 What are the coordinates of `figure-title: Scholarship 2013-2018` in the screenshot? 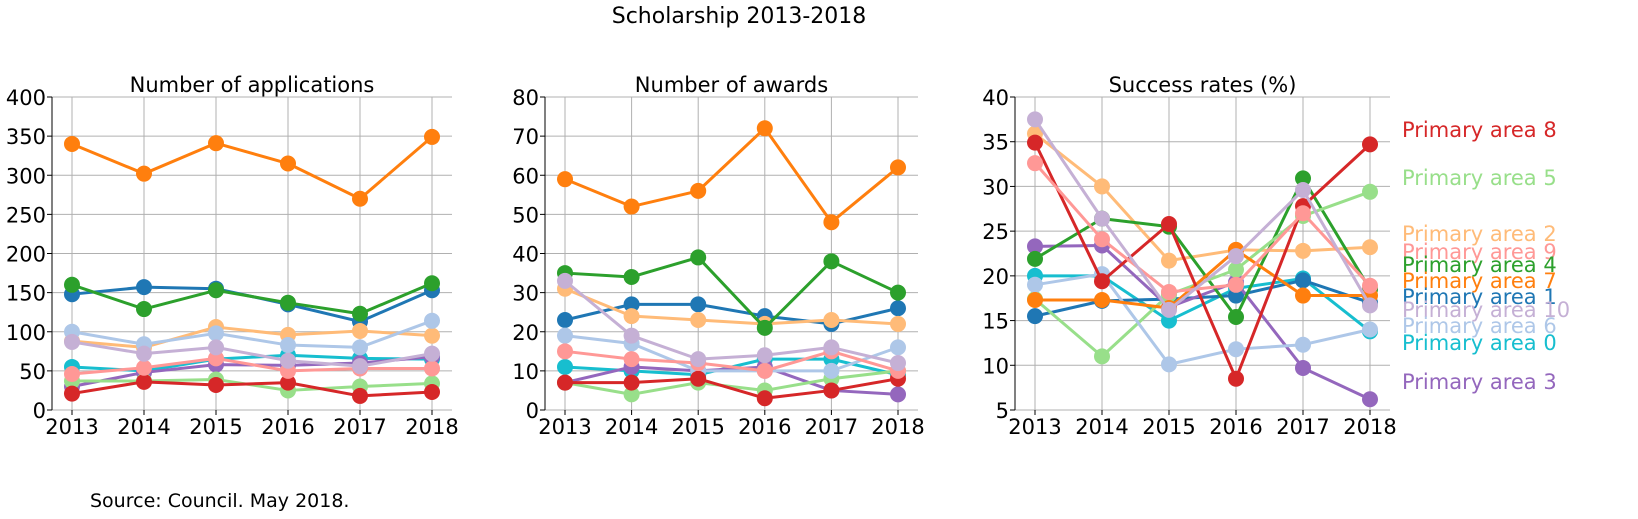 It's located at (739, 16).